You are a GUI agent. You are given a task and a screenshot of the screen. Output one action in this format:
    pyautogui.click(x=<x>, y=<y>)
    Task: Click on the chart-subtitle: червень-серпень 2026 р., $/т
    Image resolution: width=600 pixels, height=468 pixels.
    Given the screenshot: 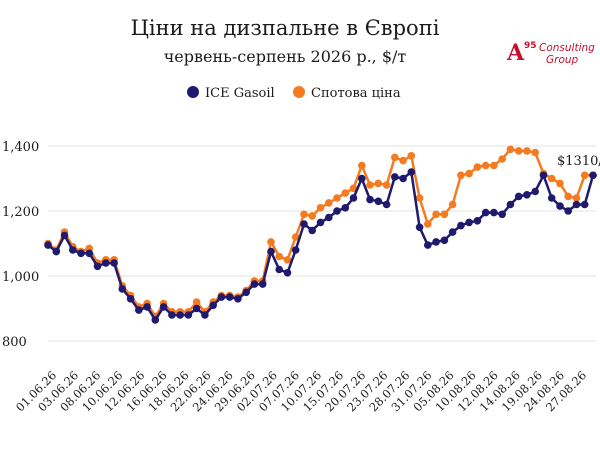 What is the action you would take?
    pyautogui.click(x=285, y=56)
    